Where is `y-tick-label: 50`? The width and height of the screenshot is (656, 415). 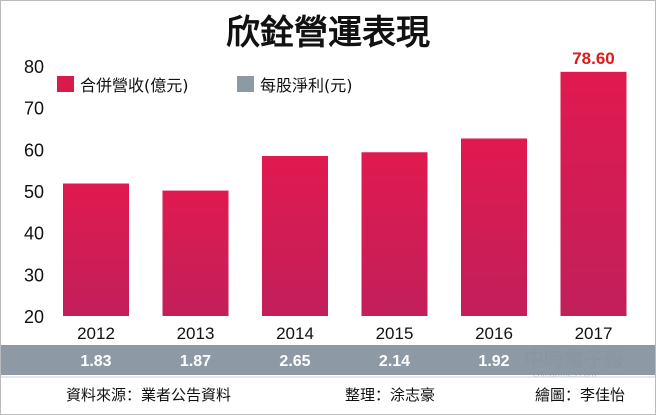 y-tick-label: 50 is located at coordinates (34, 192).